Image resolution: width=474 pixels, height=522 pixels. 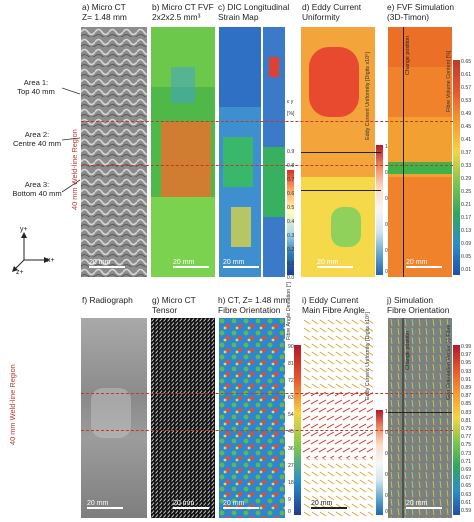 What do you see at coordinates (51, 260) in the screenshot?
I see `axis-x-label: x+` at bounding box center [51, 260].